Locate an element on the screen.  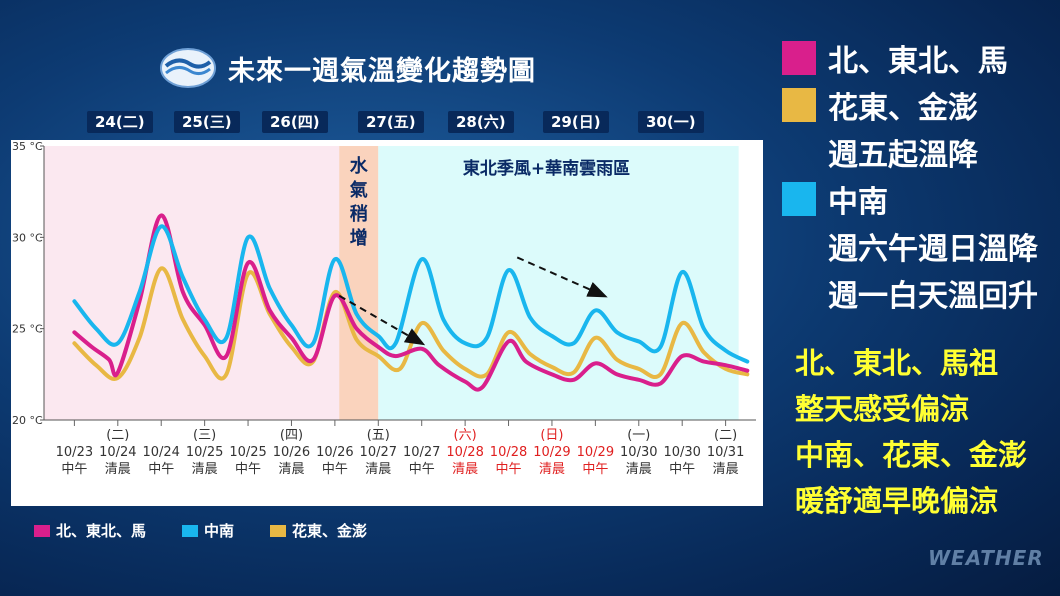
region-label-char: 水 is located at coordinates (359, 166).